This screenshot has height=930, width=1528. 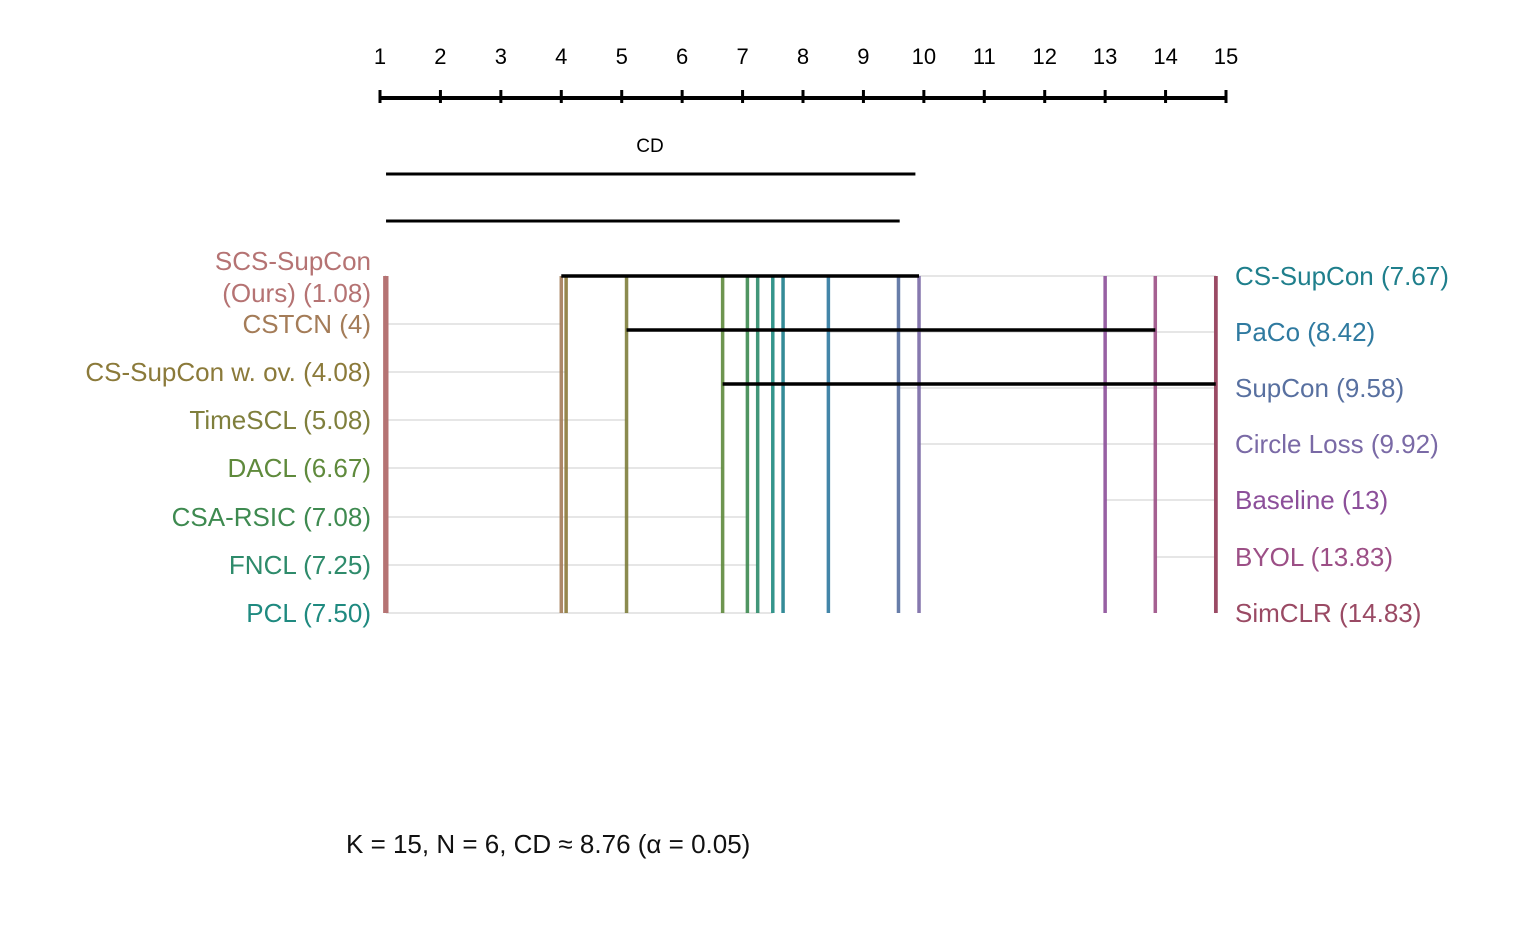 I want to click on method-label-right: SimCLR (14.83), so click(x=1328, y=613).